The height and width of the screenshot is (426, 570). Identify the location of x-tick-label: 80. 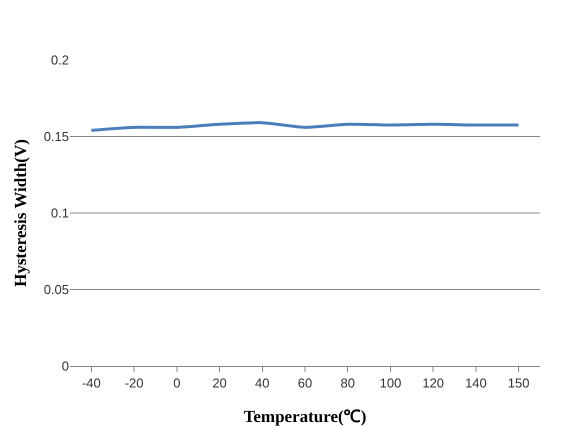
(347, 383).